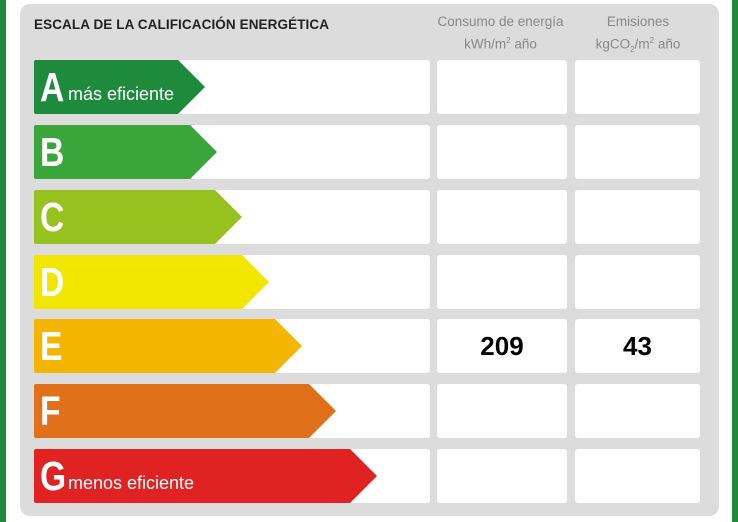 The image size is (738, 522). I want to click on rating-row-g: G menos eficiente, so click(369, 476).